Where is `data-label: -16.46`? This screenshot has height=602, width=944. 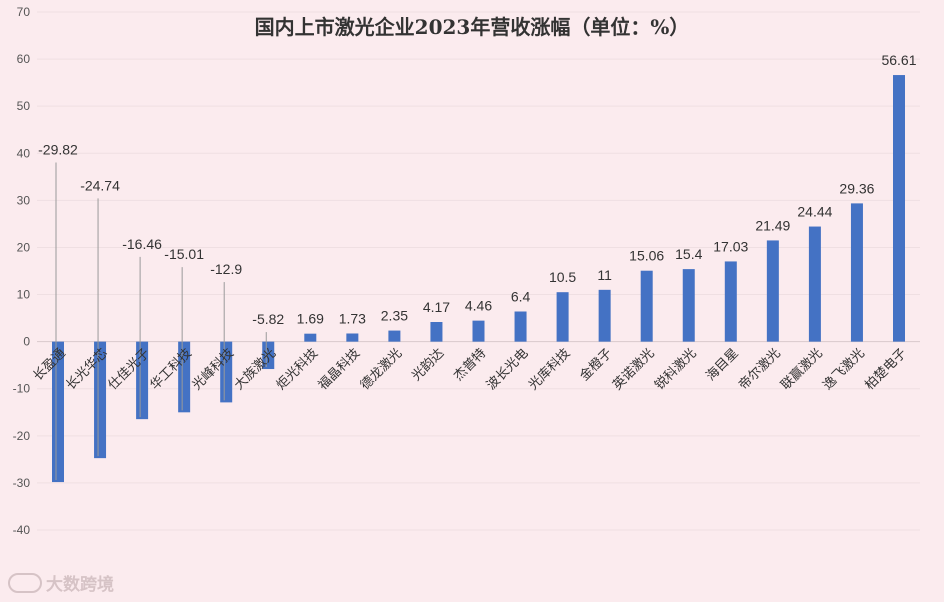 data-label: -16.46 is located at coordinates (142, 244).